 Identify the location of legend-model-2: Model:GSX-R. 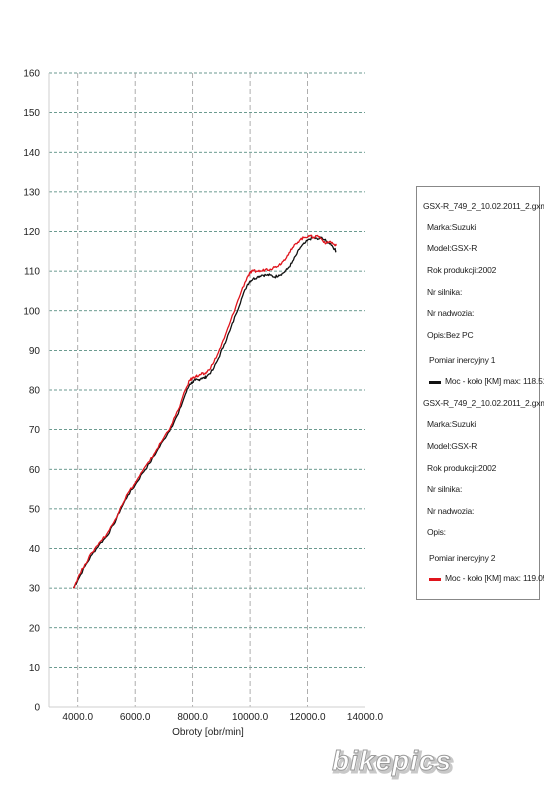
(452, 446).